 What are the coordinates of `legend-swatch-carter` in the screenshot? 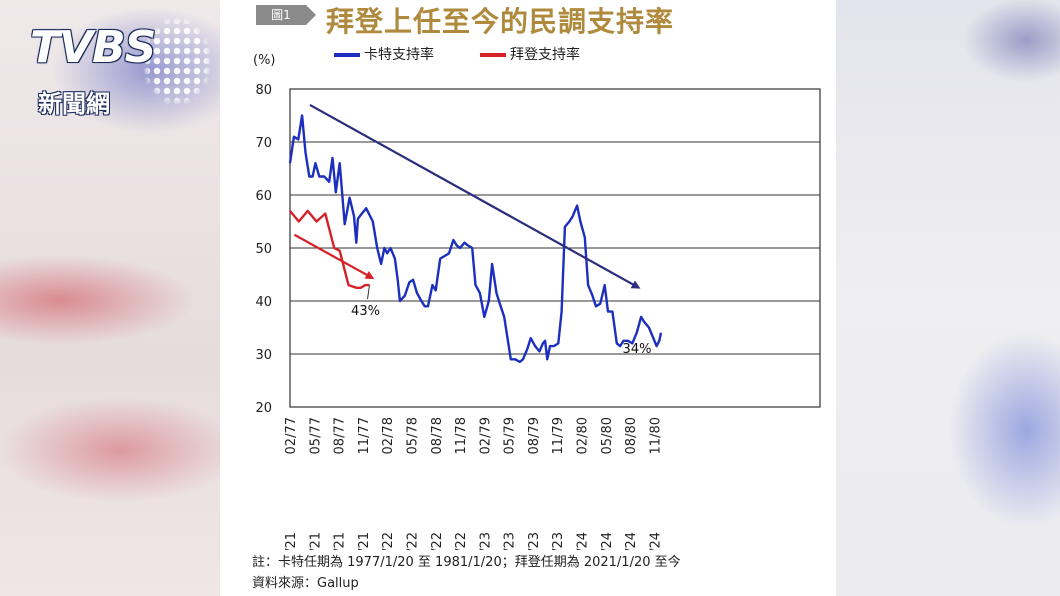 It's located at (347, 55).